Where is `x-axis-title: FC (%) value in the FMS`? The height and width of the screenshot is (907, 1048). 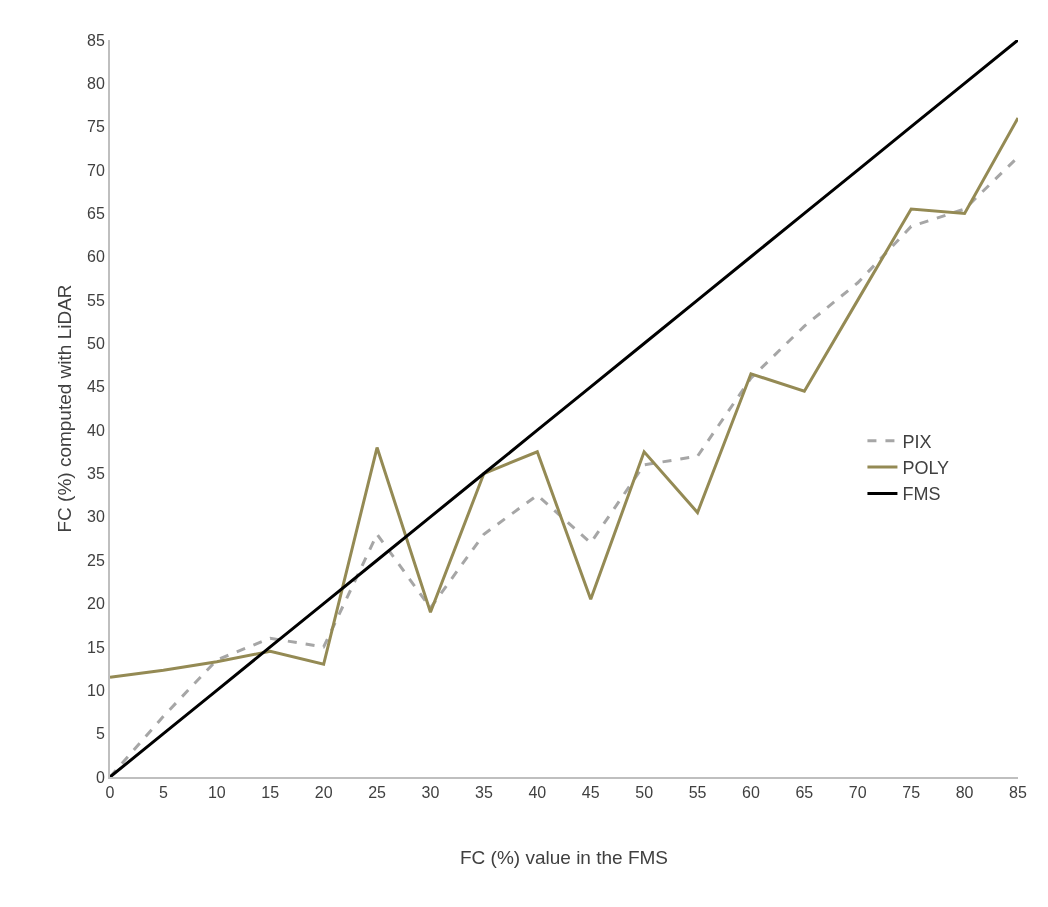 x-axis-title: FC (%) value in the FMS is located at coordinates (564, 857).